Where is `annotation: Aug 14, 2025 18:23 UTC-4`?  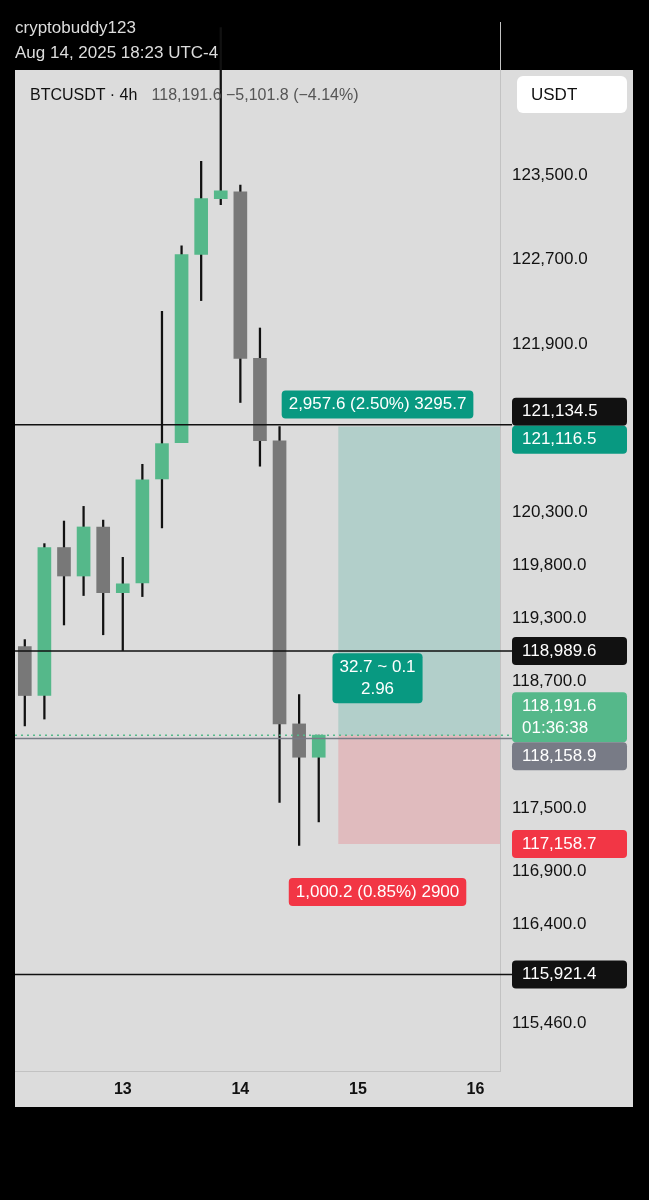 annotation: Aug 14, 2025 18:23 UTC-4 is located at coordinates (117, 52).